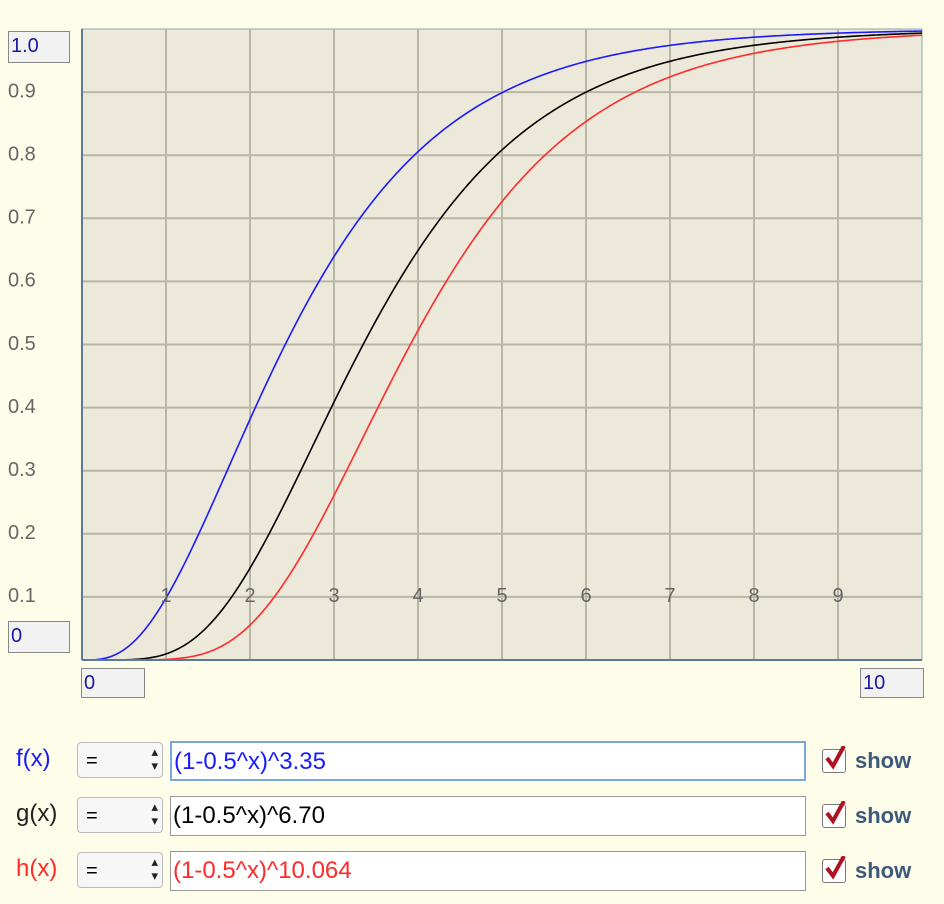 The image size is (944, 904). I want to click on function-label: h(x), so click(37, 868).